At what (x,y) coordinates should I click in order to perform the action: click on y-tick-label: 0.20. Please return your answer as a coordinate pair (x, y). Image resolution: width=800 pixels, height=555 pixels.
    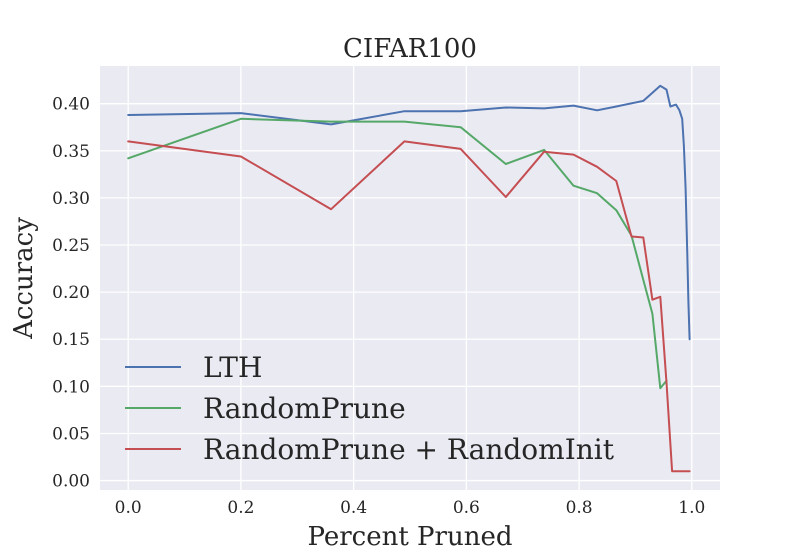
    Looking at the image, I should click on (71, 293).